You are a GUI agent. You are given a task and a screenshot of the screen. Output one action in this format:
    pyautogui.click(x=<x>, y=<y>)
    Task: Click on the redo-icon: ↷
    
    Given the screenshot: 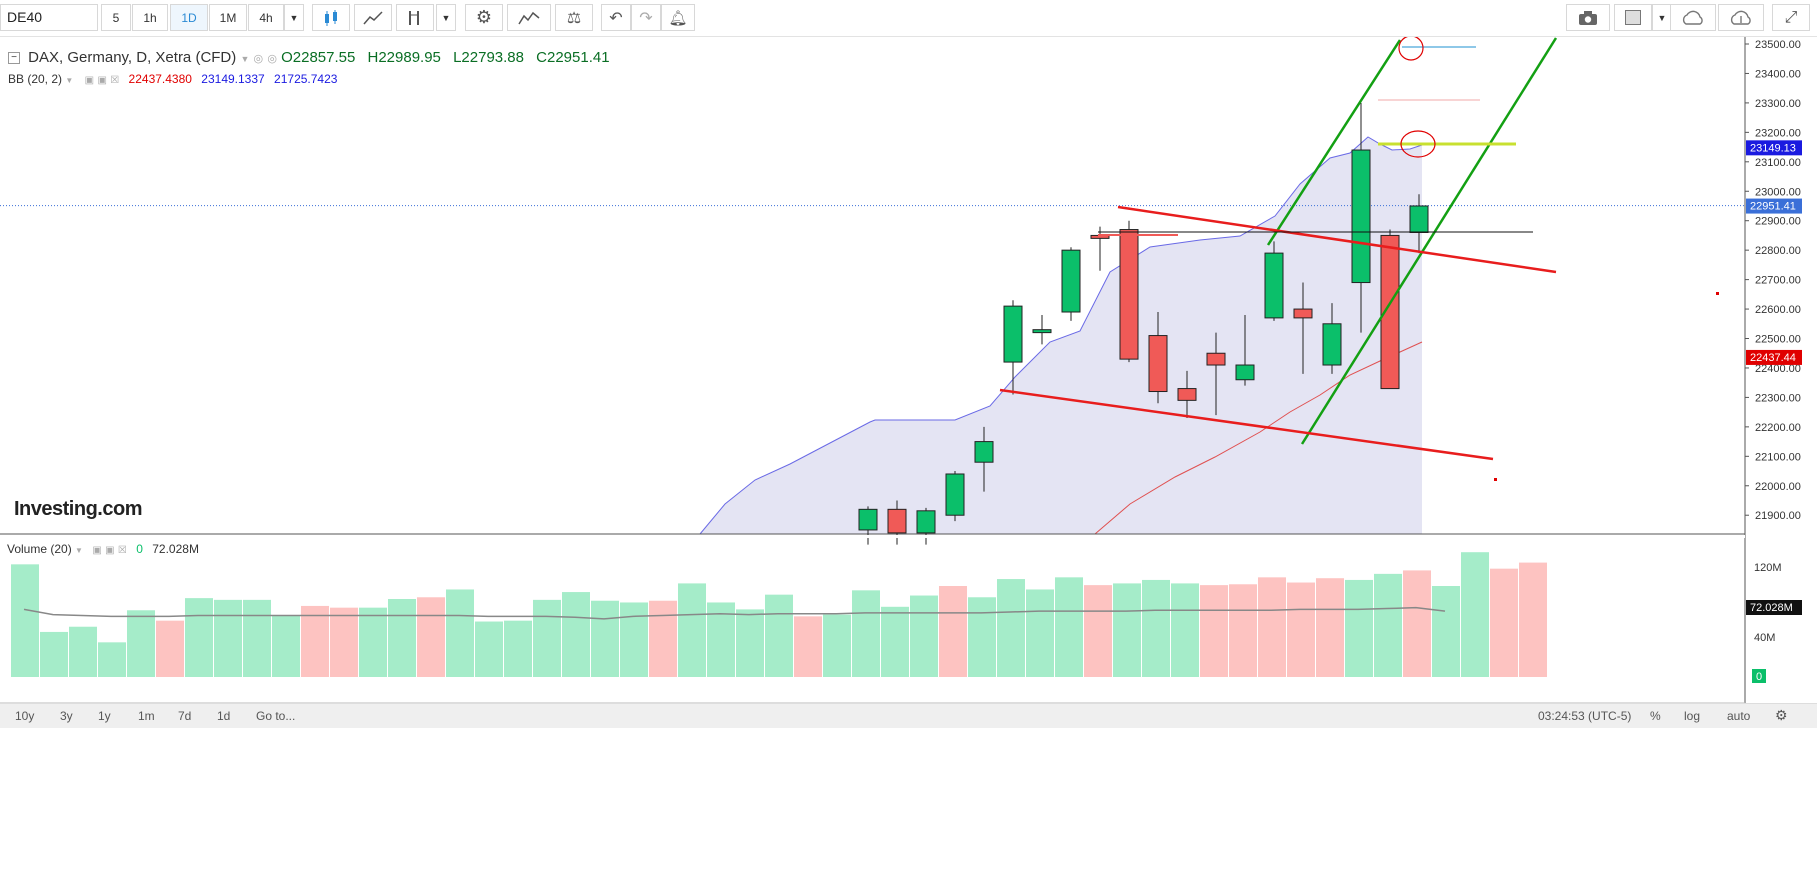 What is the action you would take?
    pyautogui.click(x=646, y=18)
    